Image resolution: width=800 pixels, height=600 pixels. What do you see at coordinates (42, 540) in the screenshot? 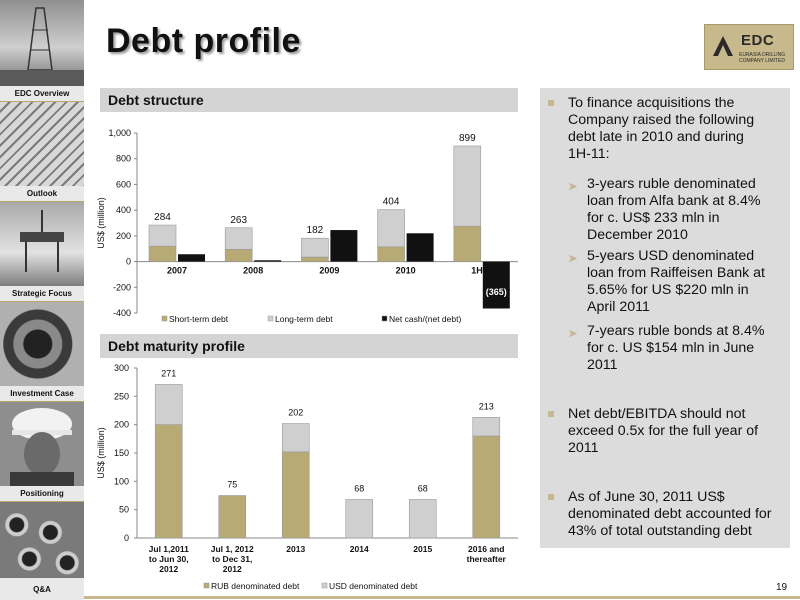
I see `pipe-ends-image` at bounding box center [42, 540].